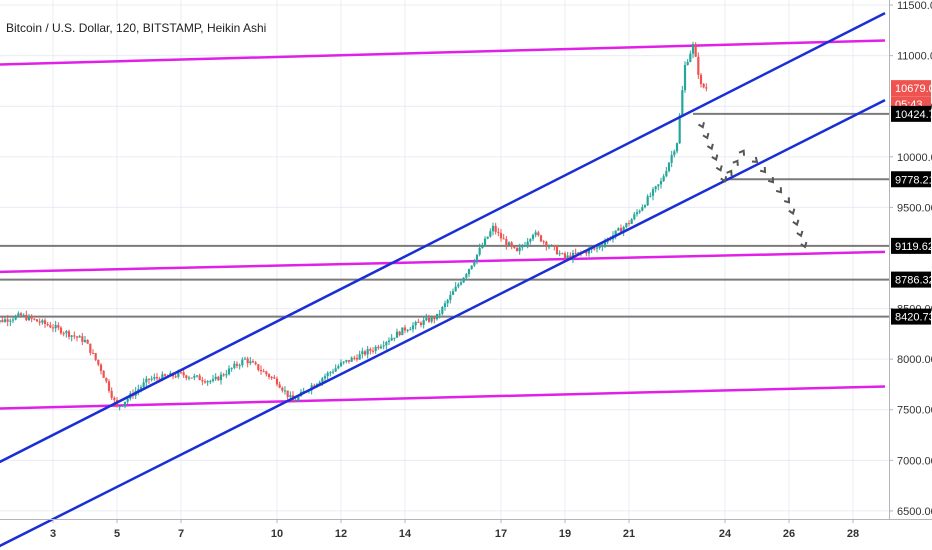 This screenshot has height=550, width=932. Describe the element at coordinates (341, 534) in the screenshot. I see `x-tick-label: 12` at that location.